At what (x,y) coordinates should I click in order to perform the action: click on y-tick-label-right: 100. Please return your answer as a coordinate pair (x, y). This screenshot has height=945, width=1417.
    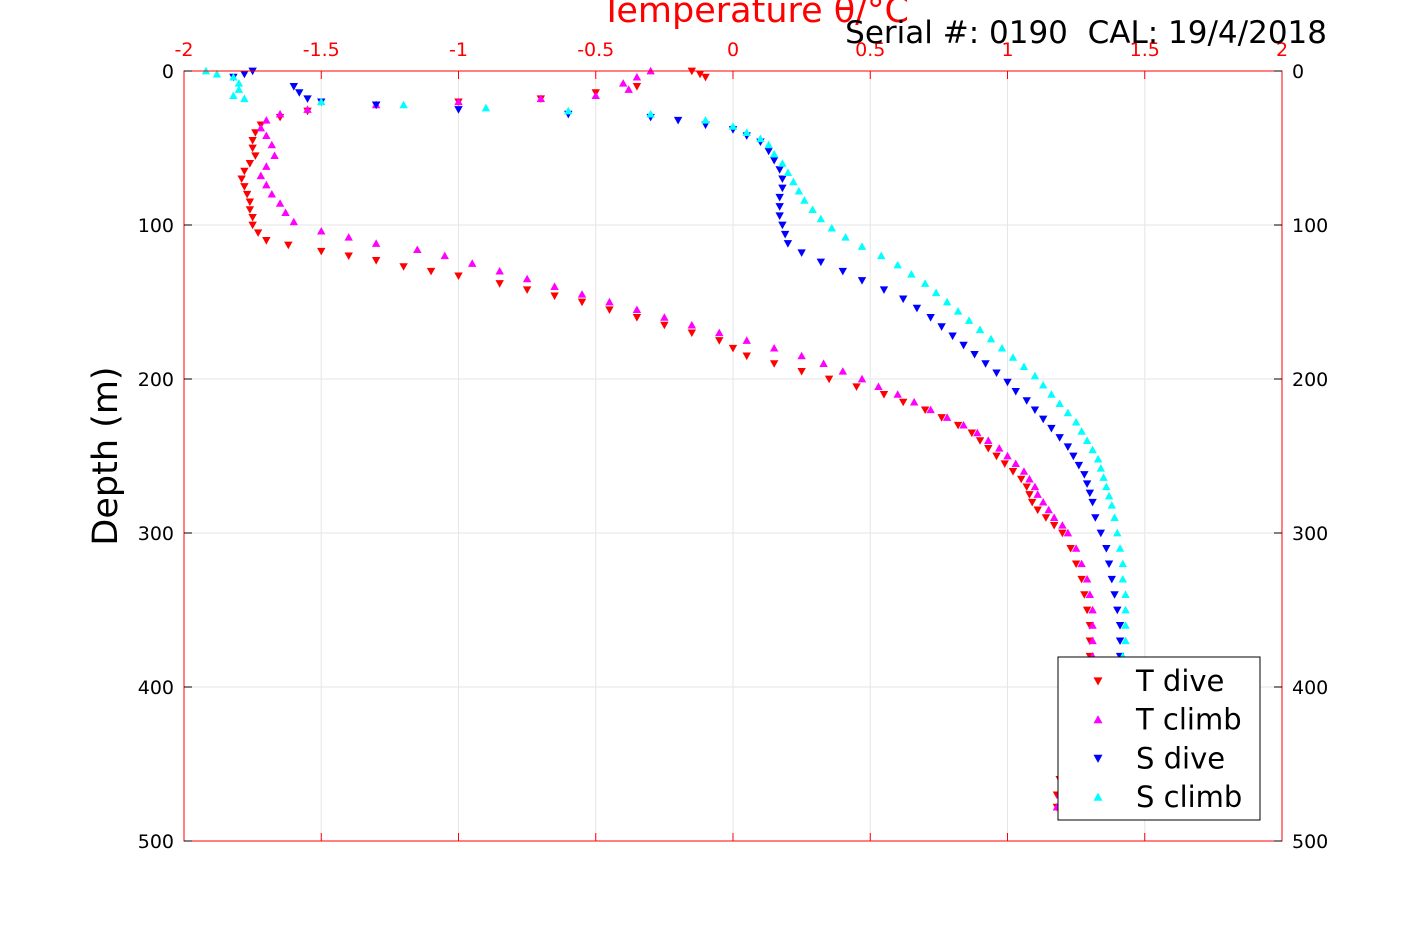
    Looking at the image, I should click on (1310, 226).